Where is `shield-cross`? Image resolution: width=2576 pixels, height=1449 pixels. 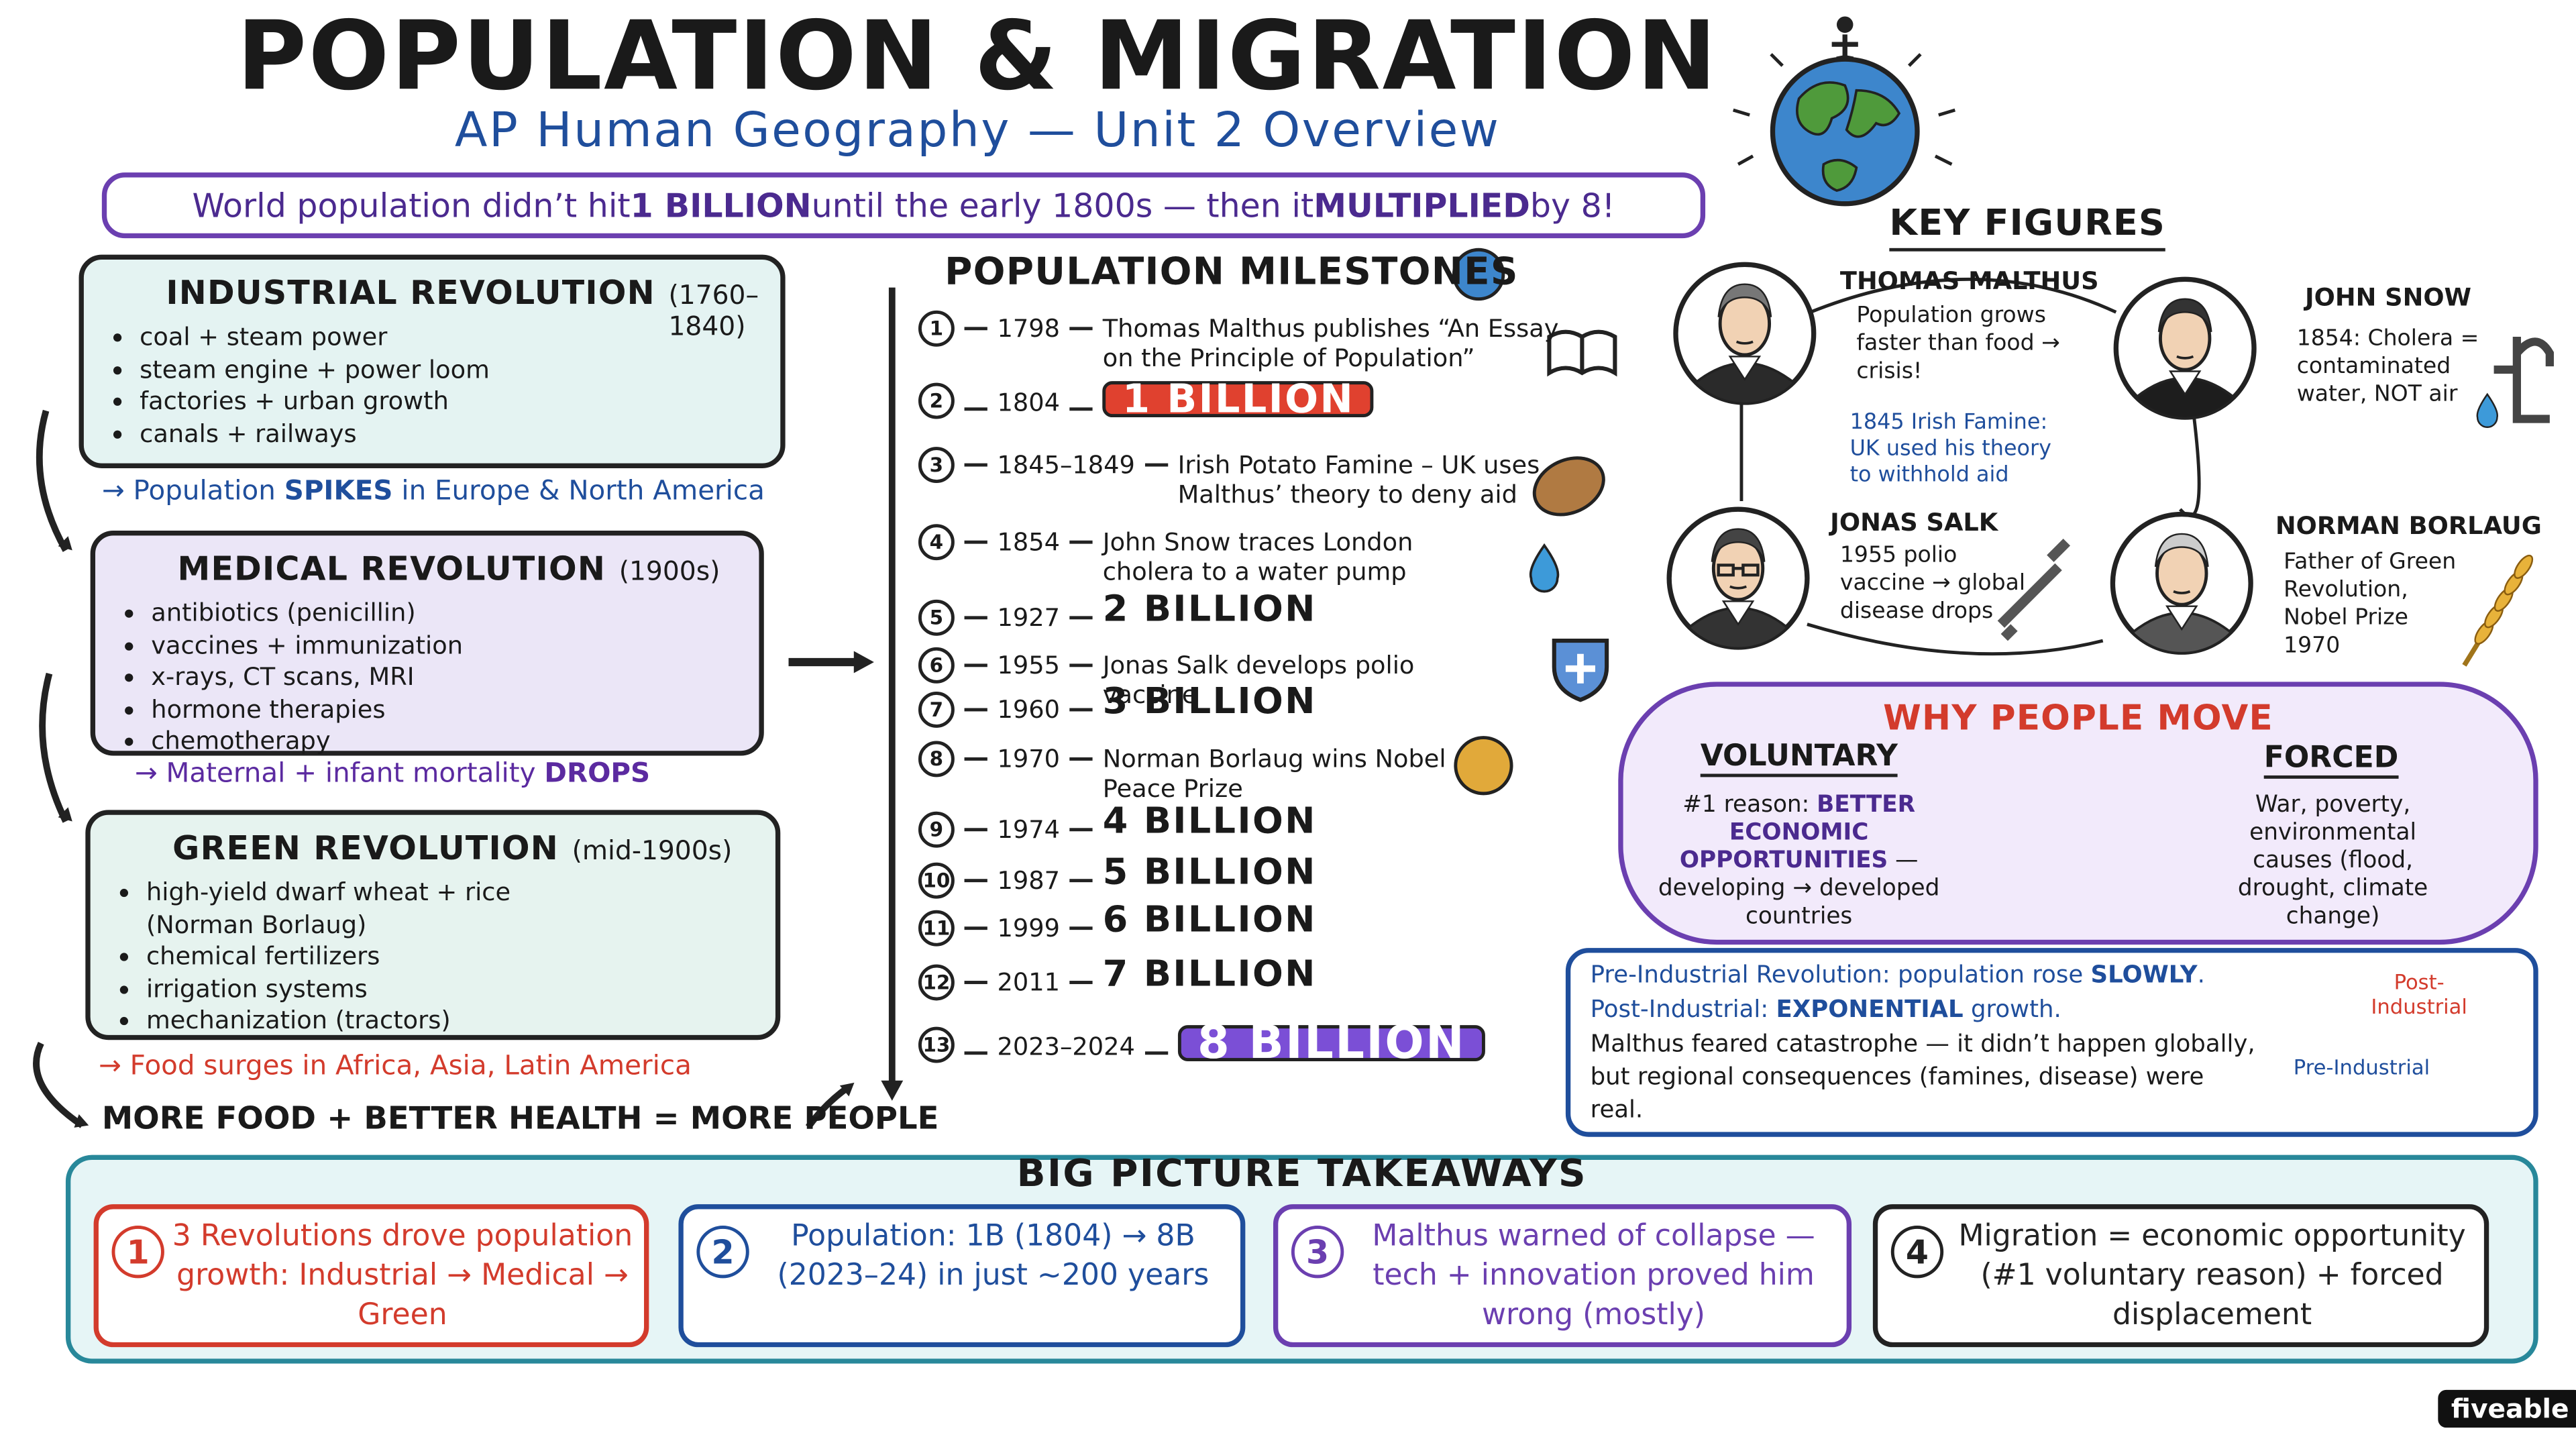 shield-cross is located at coordinates (1580, 668).